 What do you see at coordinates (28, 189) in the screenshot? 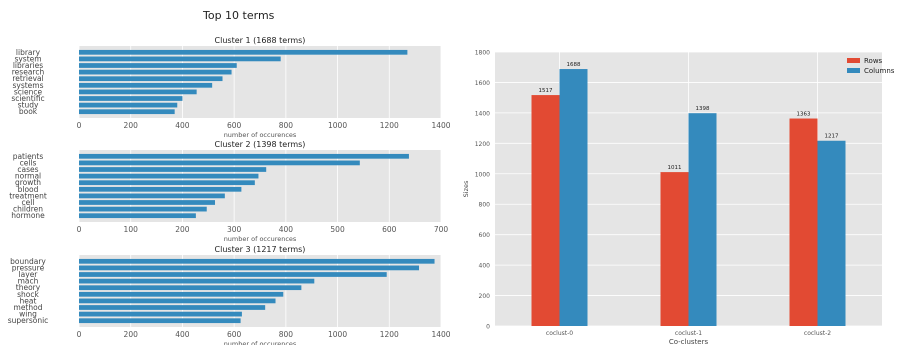
I see `category-label: blood` at bounding box center [28, 189].